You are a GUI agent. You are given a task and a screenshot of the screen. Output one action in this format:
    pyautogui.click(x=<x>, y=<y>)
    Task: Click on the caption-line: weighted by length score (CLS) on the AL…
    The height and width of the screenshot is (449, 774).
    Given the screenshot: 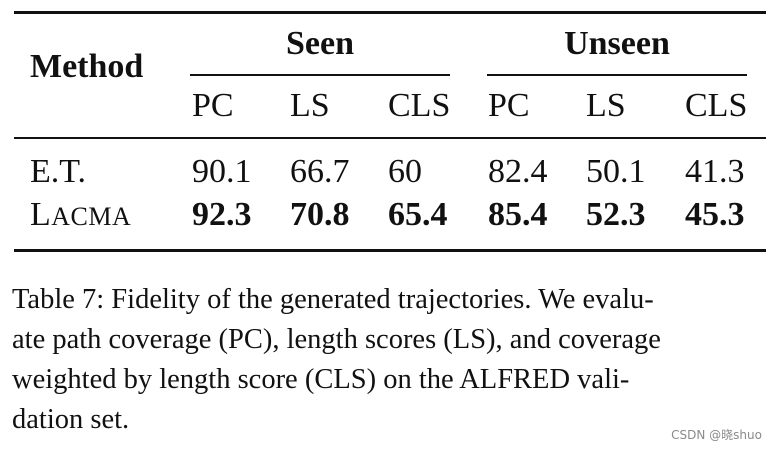 What is the action you would take?
    pyautogui.click(x=321, y=379)
    